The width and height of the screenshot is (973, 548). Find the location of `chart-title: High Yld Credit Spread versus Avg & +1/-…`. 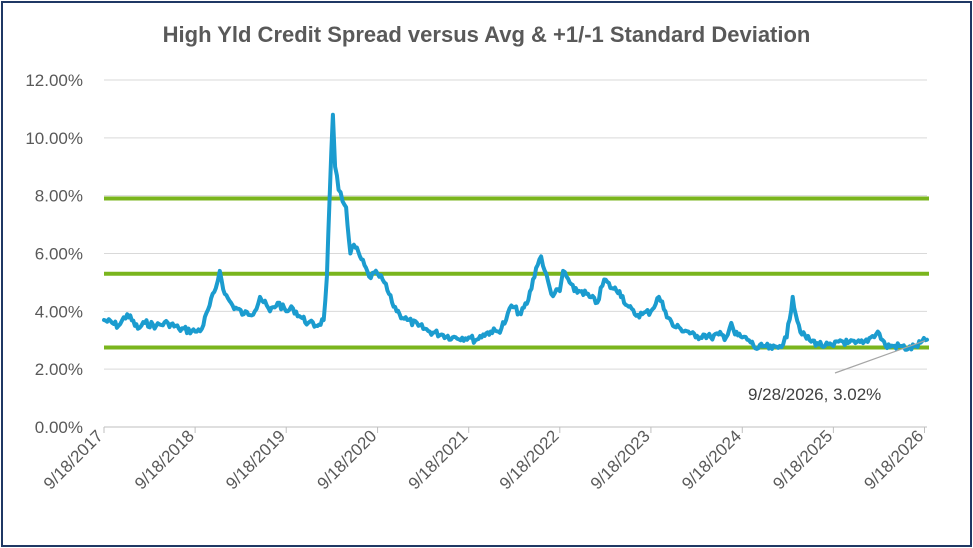

chart-title: High Yld Credit Spread versus Avg & +1/-… is located at coordinates (486, 34).